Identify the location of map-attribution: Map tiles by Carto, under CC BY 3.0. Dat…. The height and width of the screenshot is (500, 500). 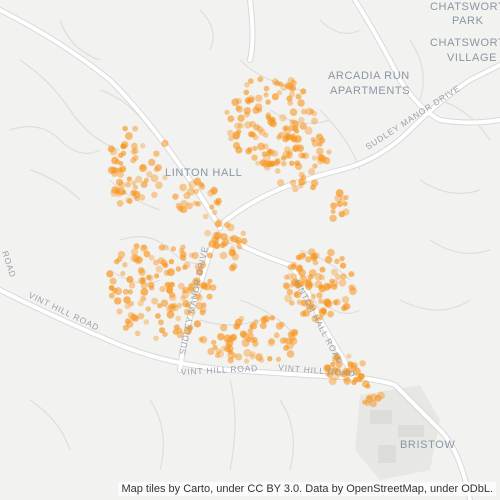
(307, 489).